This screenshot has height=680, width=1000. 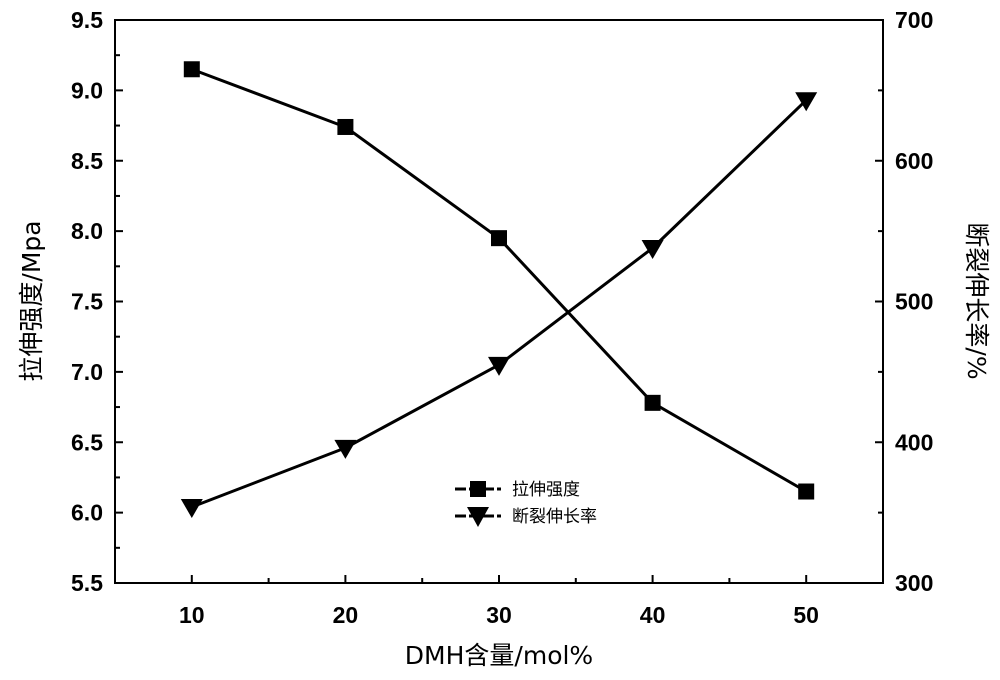 What do you see at coordinates (87, 231) in the screenshot?
I see `left-tick-label: 8.0` at bounding box center [87, 231].